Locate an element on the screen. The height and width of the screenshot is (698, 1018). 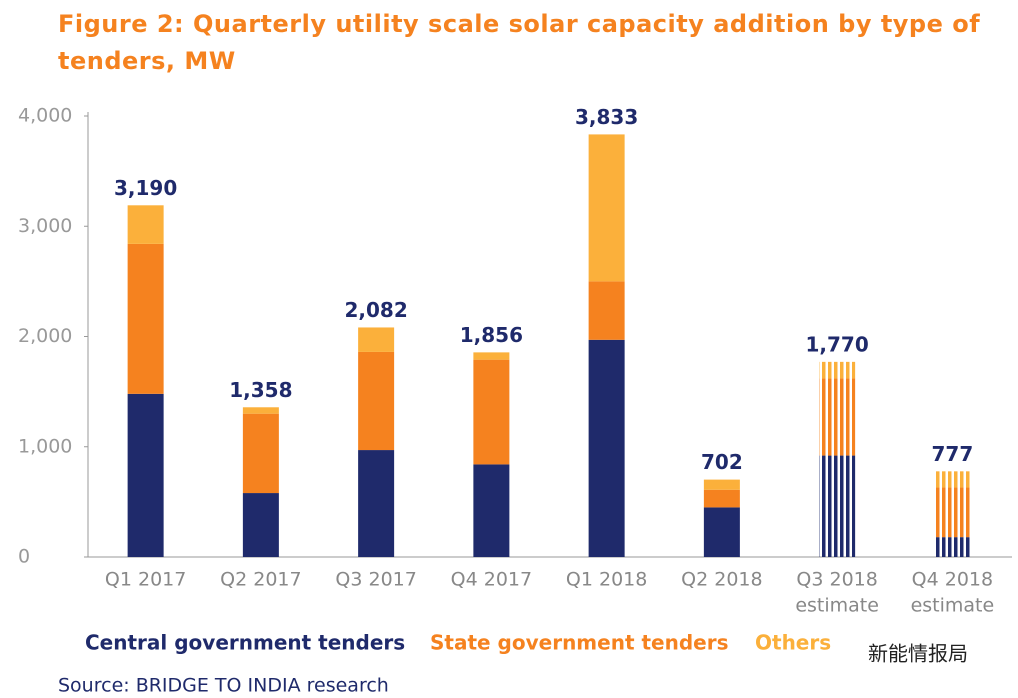
y-tick-label: 2,000 is located at coordinates (45, 336).